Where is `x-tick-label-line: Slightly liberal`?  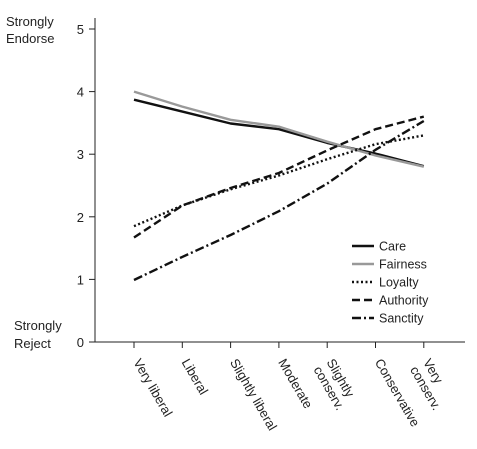 x-tick-label-line: Slightly liberal is located at coordinates (253, 394).